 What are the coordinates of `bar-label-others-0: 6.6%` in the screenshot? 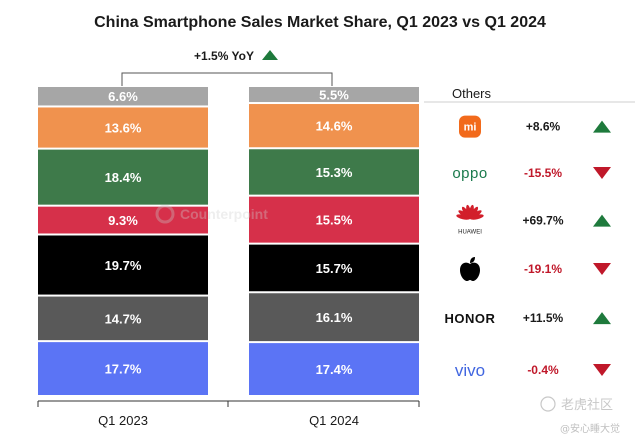 It's located at (123, 96).